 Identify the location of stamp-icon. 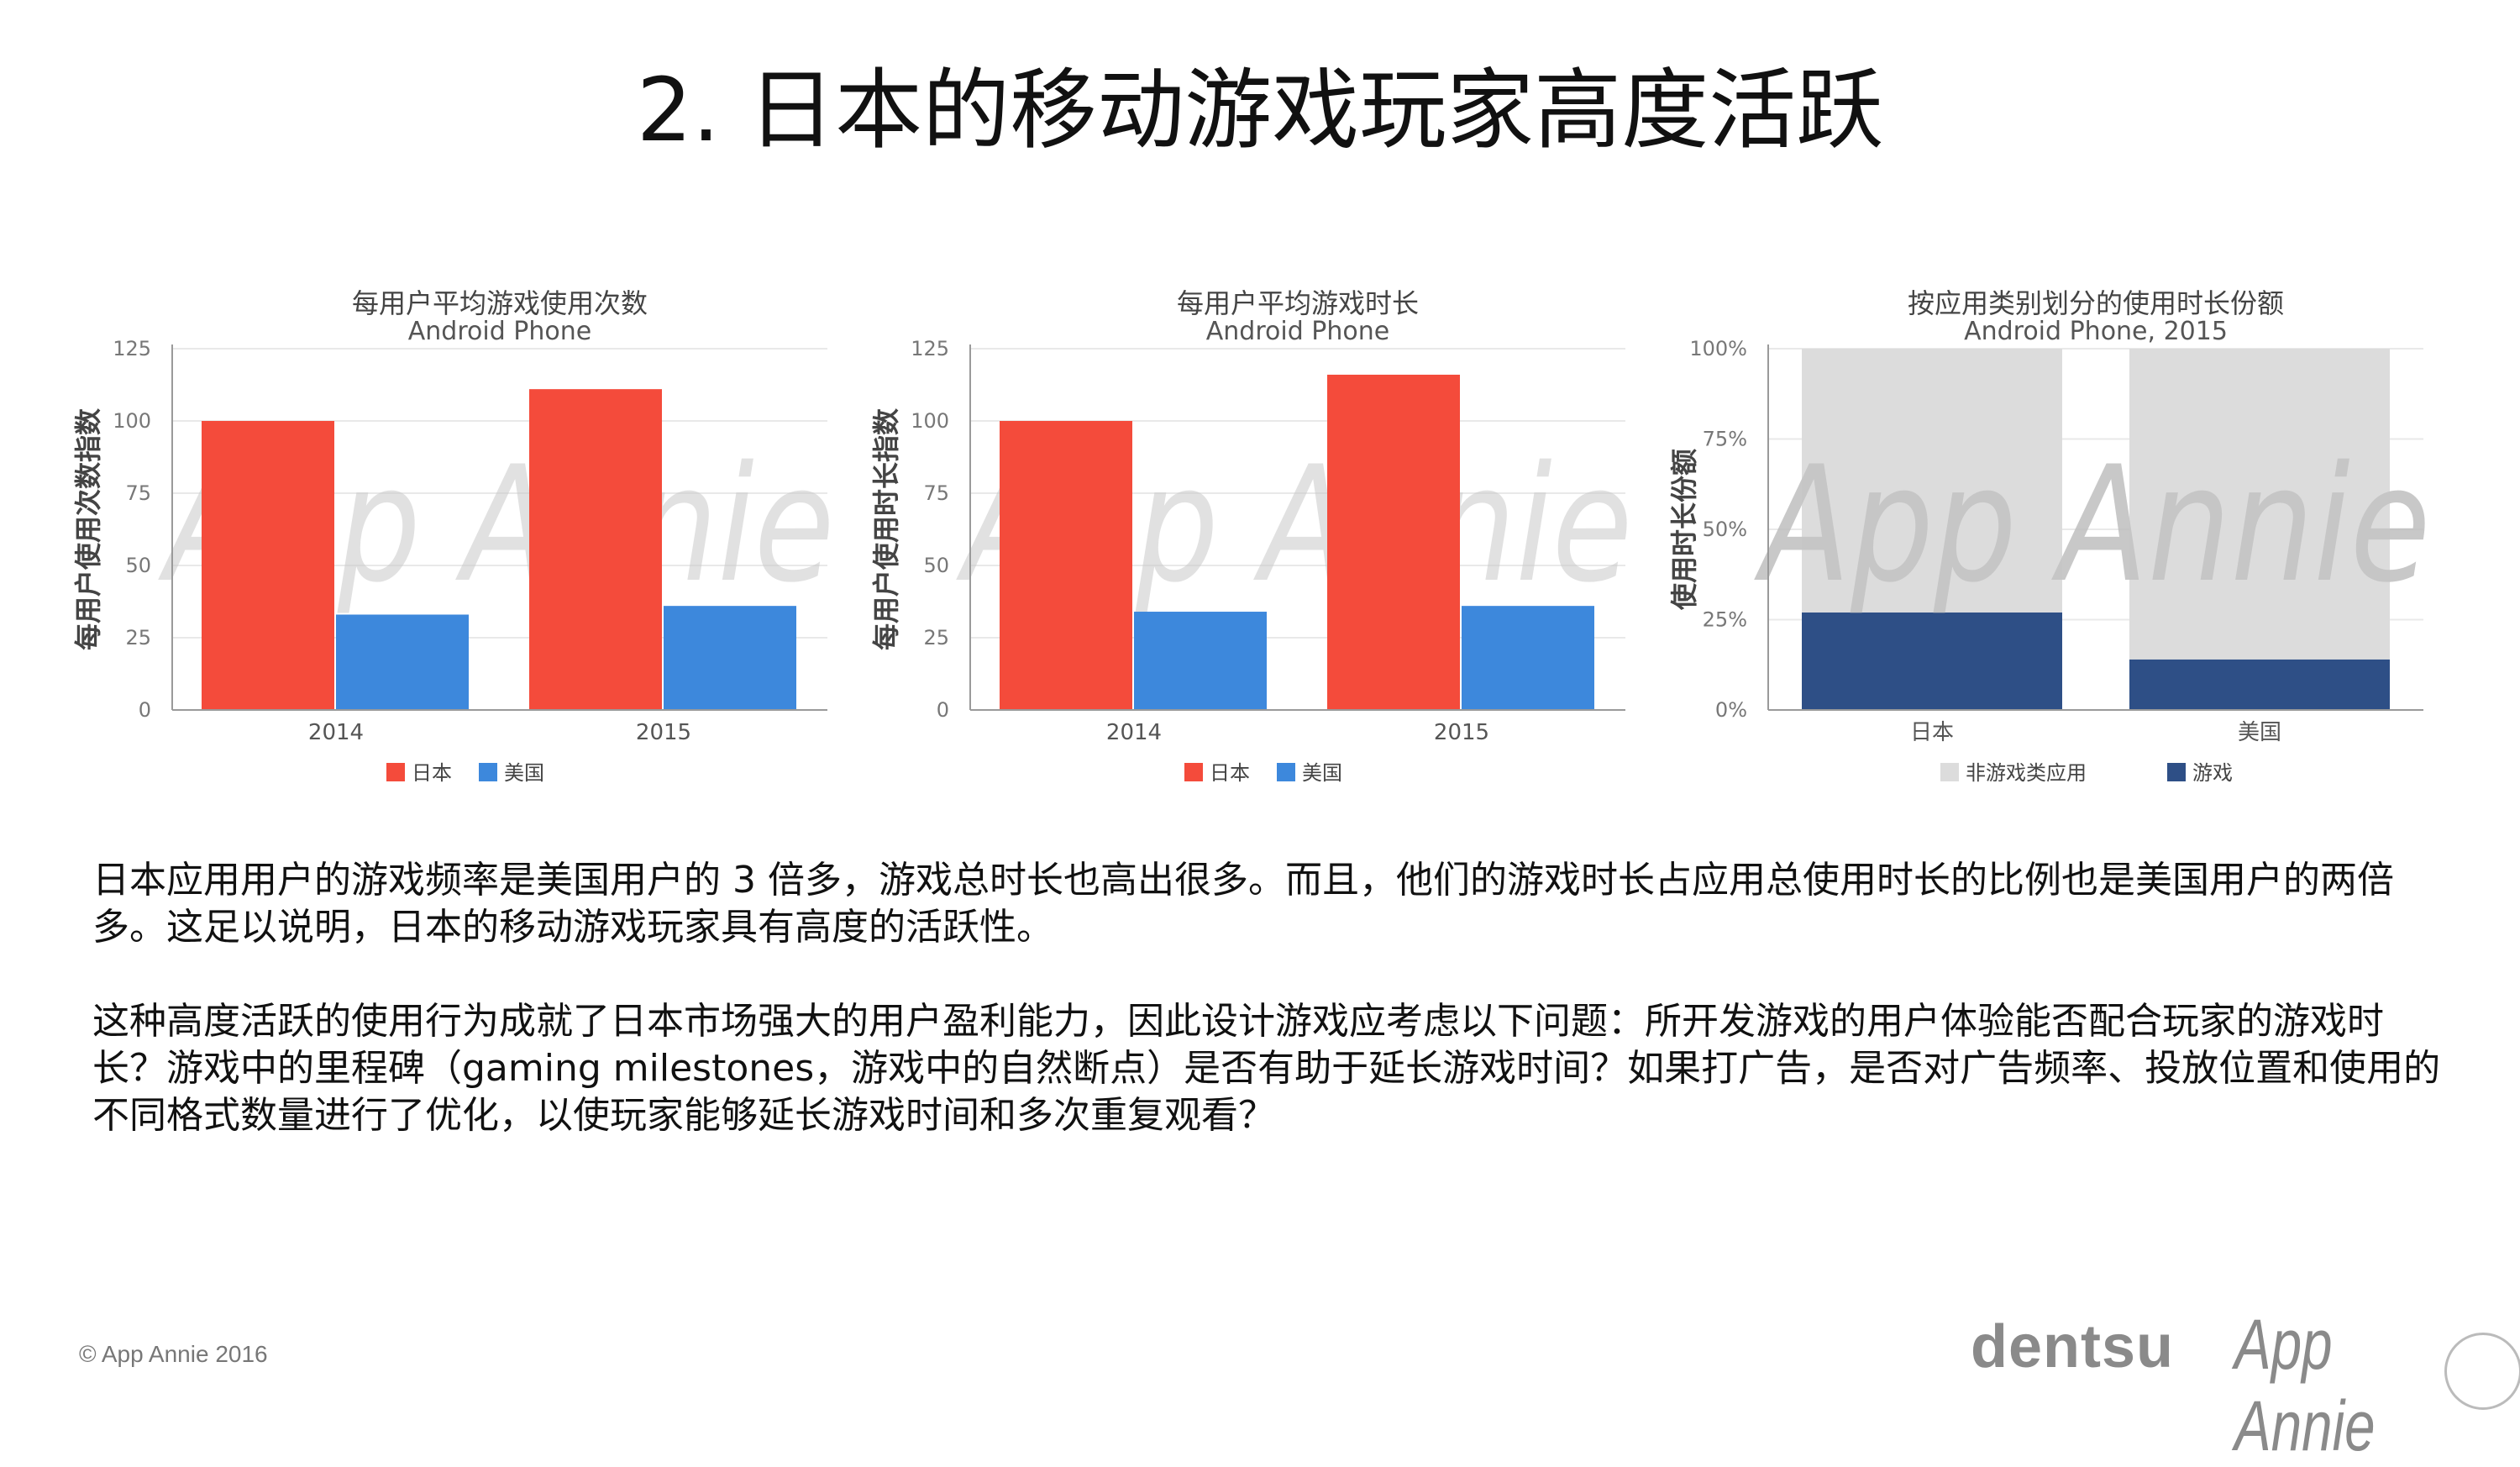
(2482, 1371).